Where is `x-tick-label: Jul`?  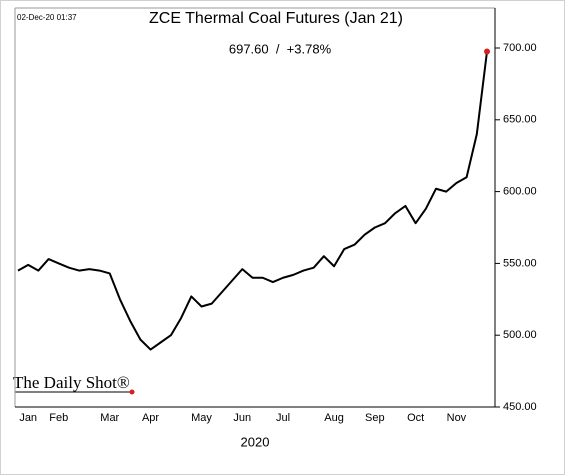
x-tick-label: Jul is located at coordinates (283, 418).